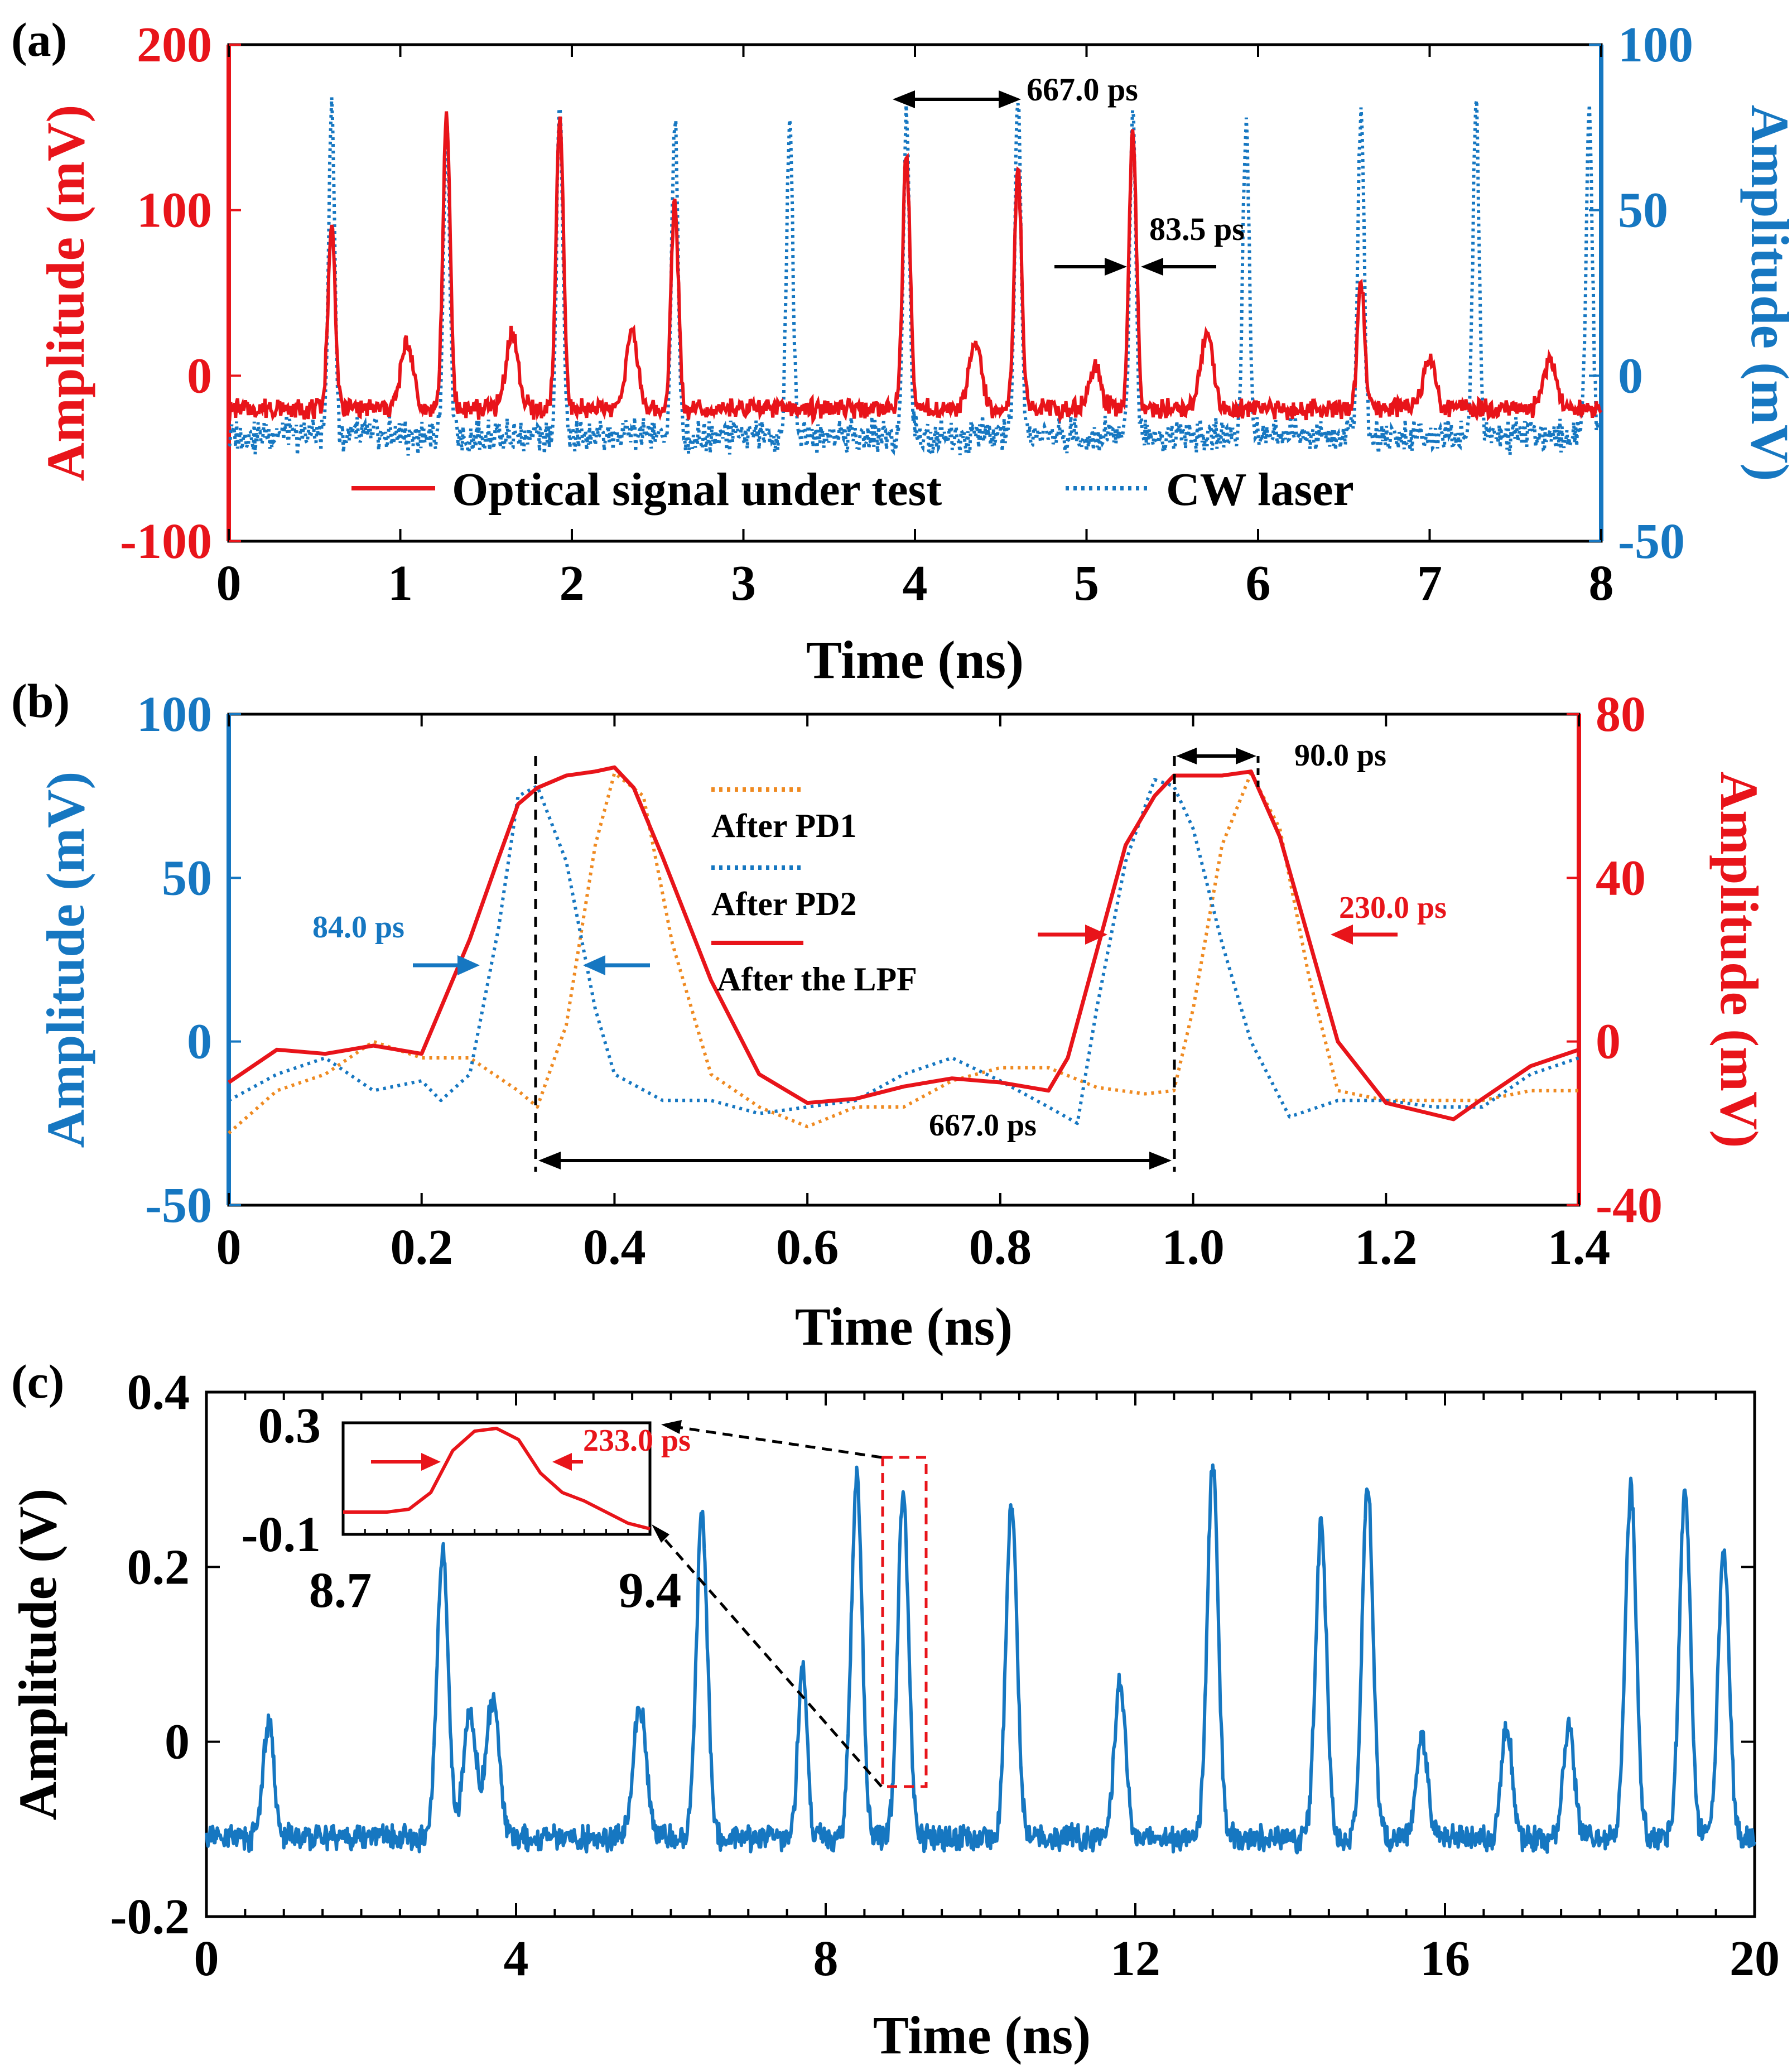 The image size is (1792, 2065). What do you see at coordinates (174, 45) in the screenshot?
I see `a-ytick-left-label: 200` at bounding box center [174, 45].